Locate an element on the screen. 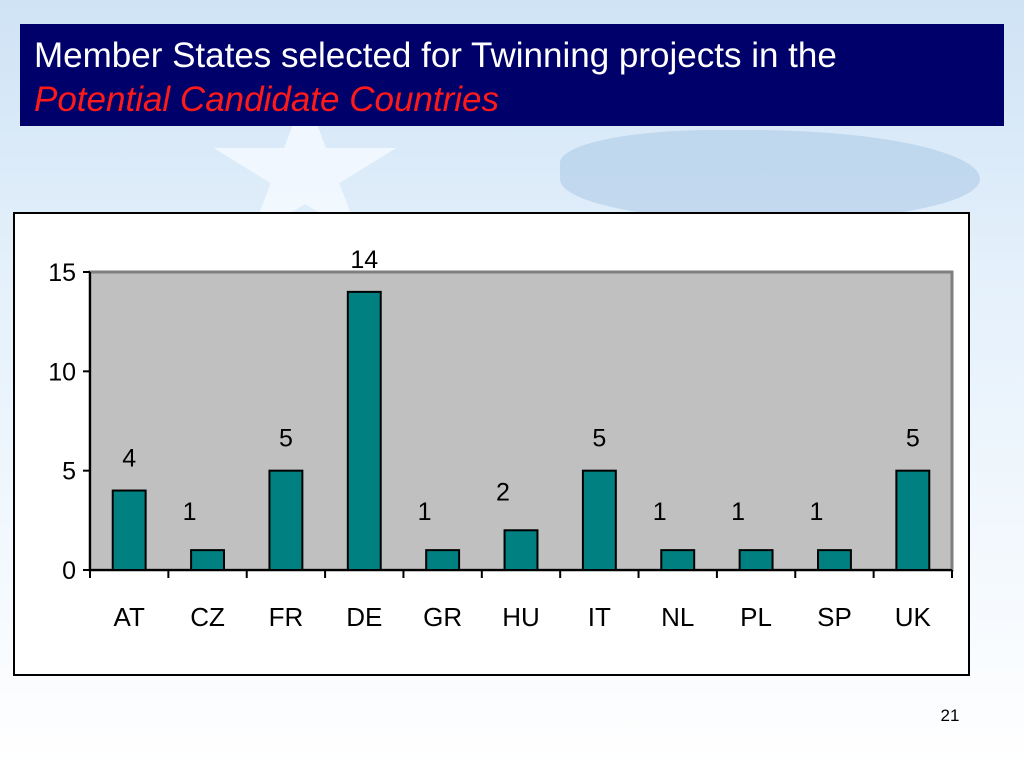  x-tick-label-nl: NL is located at coordinates (677, 617).